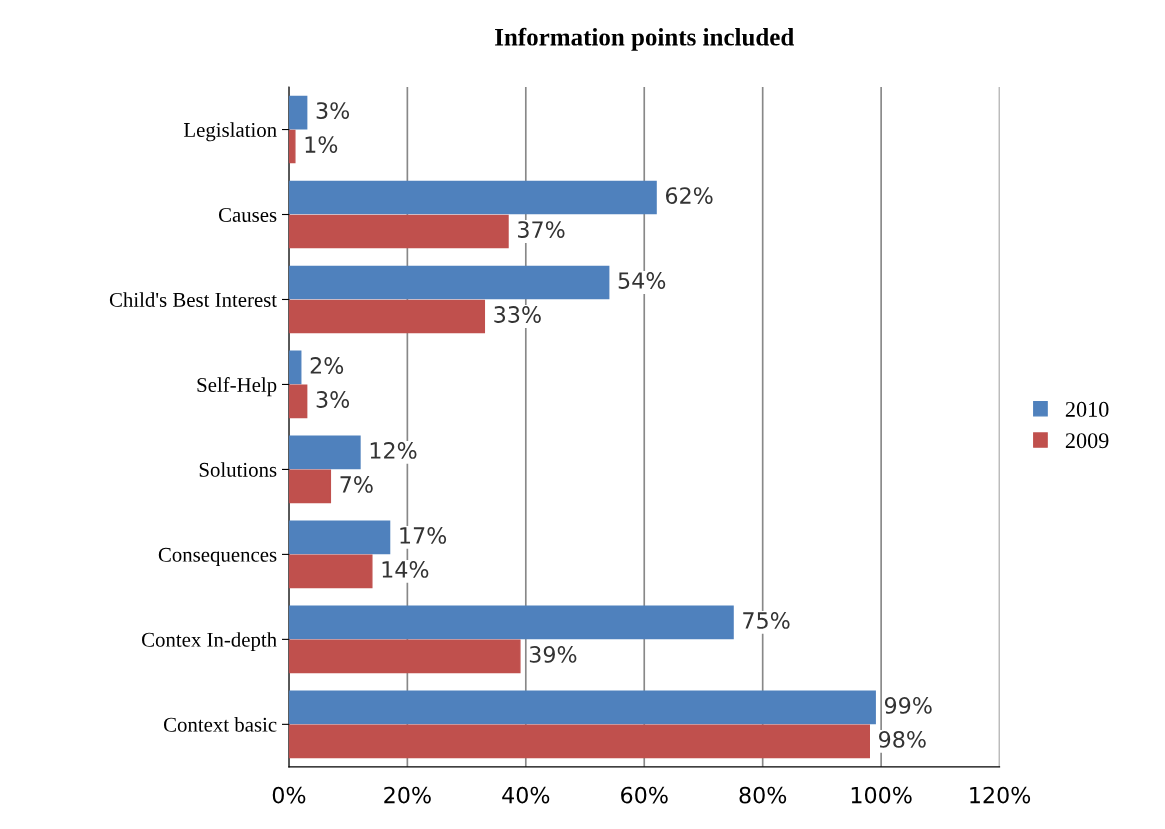 The image size is (1165, 829). I want to click on x-tick-label: 60%, so click(644, 795).